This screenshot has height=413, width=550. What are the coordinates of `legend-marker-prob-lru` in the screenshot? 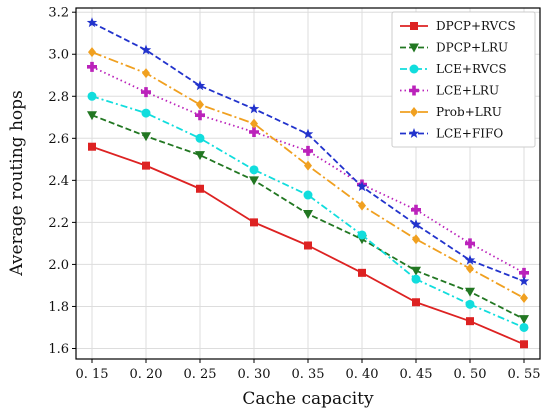 It's located at (414, 112).